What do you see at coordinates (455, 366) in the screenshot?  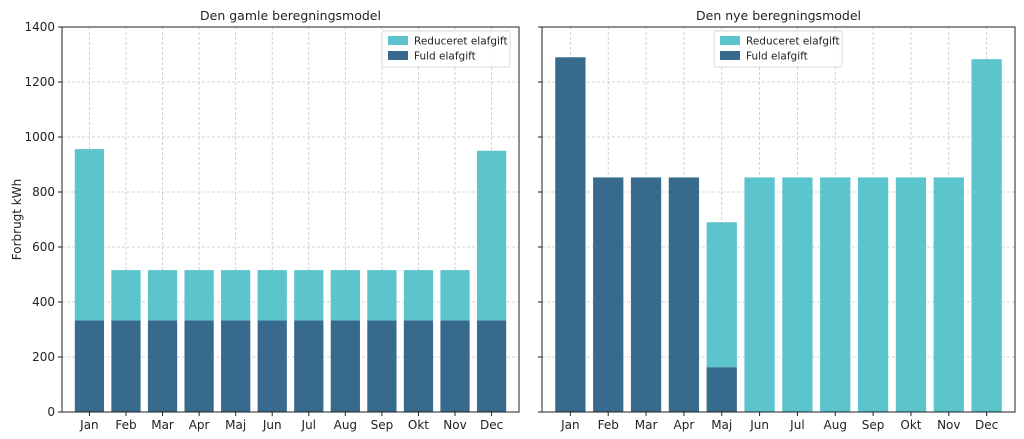 I see `bar-fuld-elafgift-nov` at bounding box center [455, 366].